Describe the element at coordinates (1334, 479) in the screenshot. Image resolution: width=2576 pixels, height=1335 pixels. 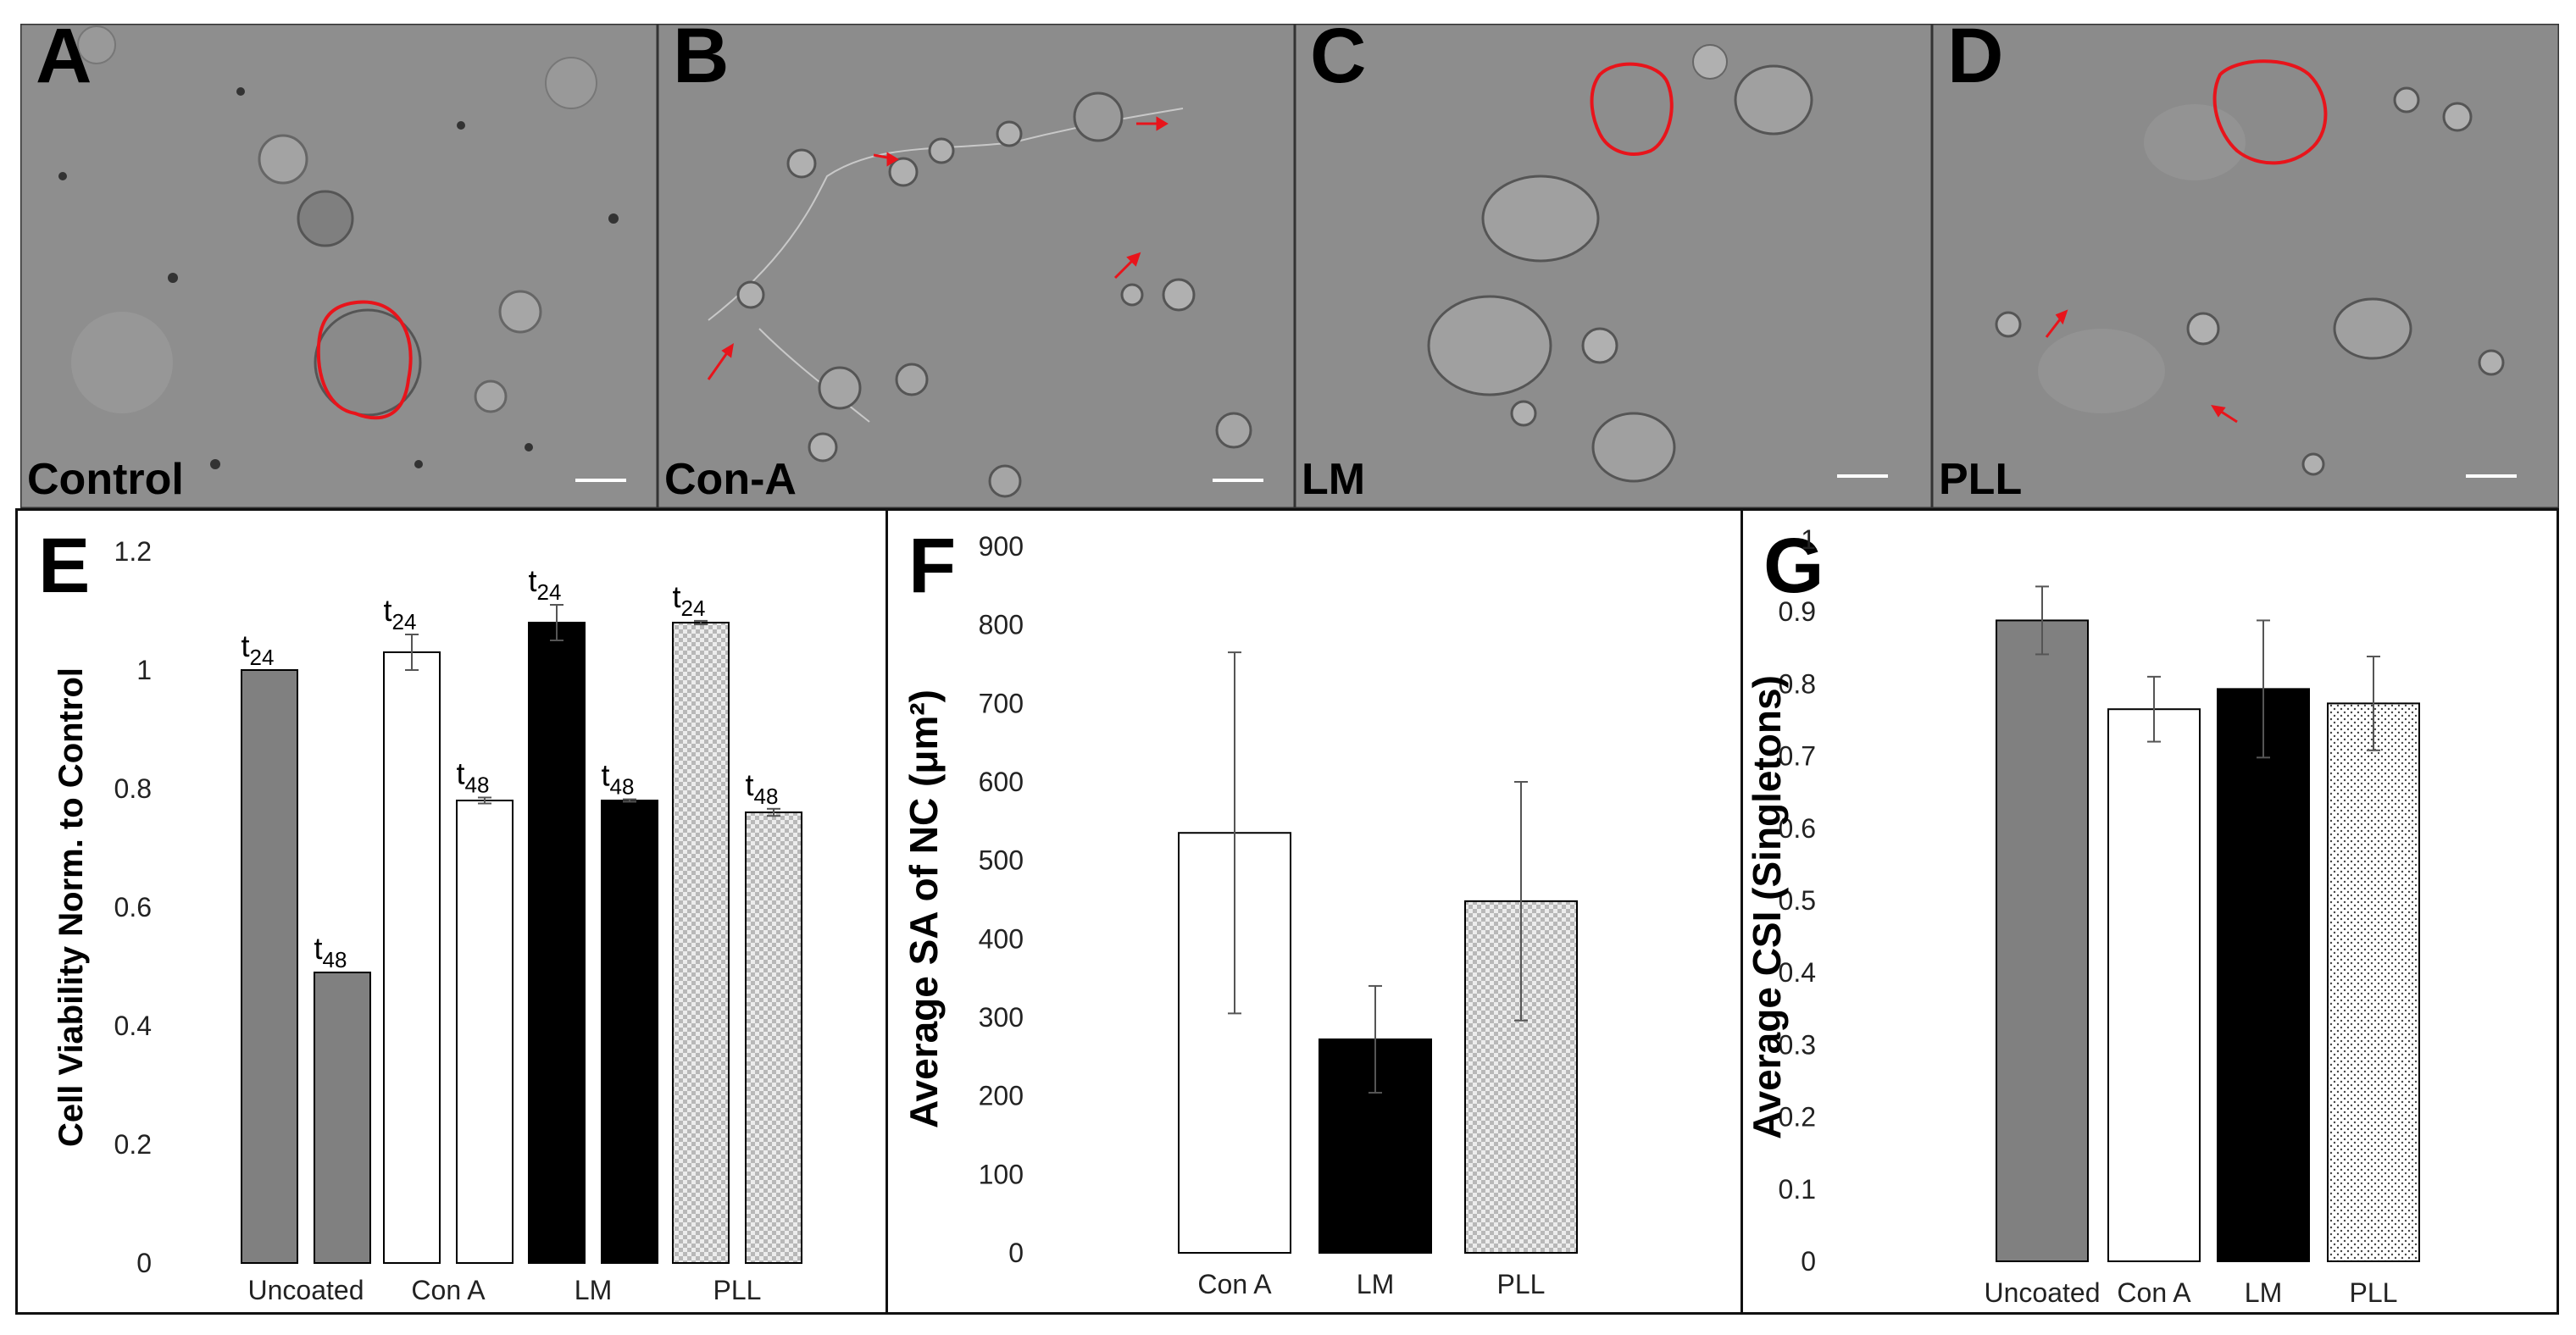
I see `condition-label: LM` at that location.